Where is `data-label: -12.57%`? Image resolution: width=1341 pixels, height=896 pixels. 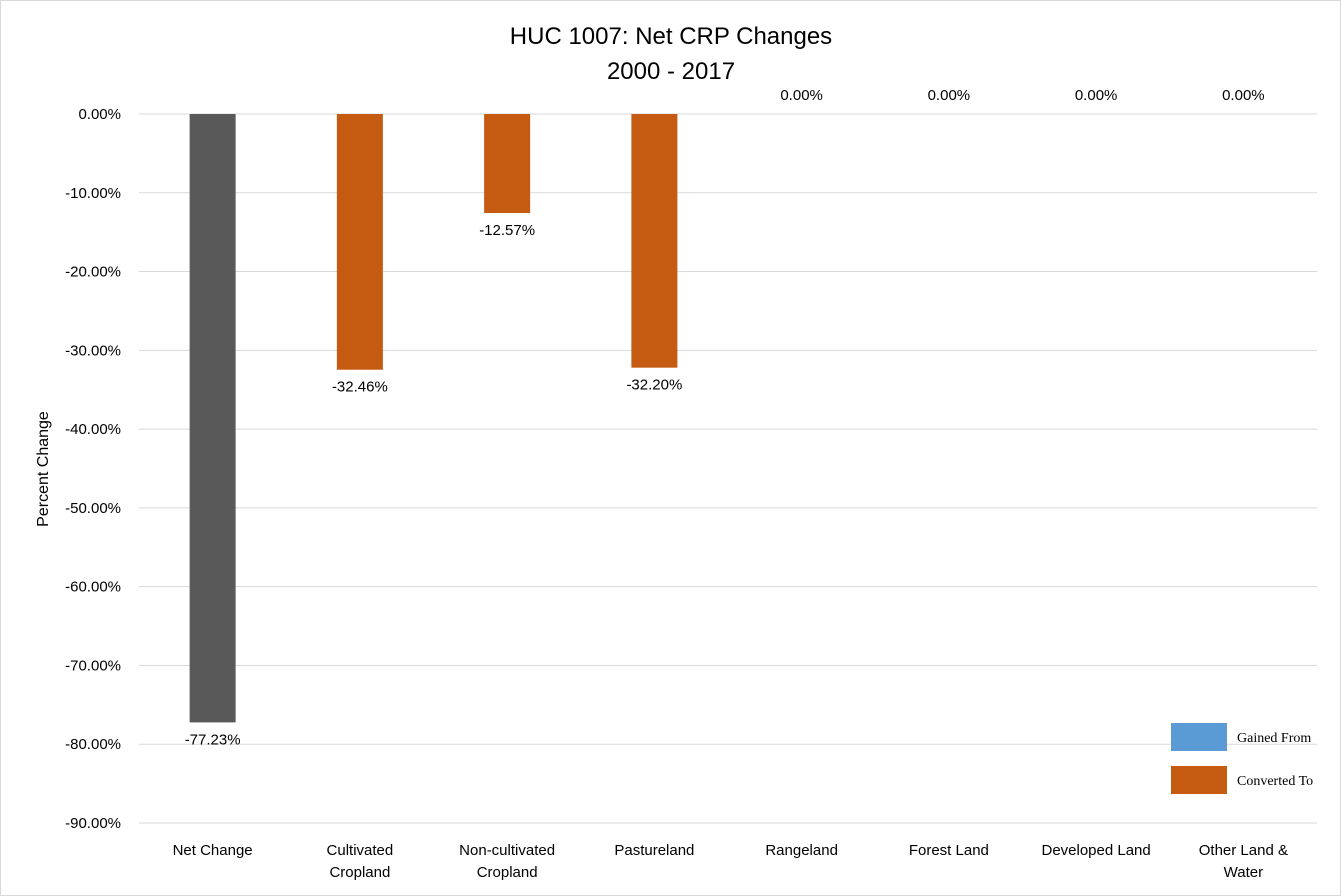 data-label: -12.57% is located at coordinates (507, 230).